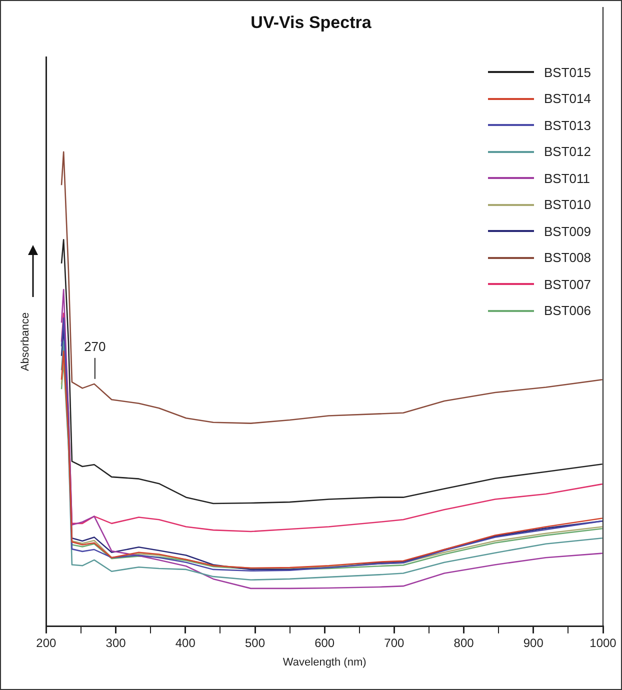 The image size is (622, 690). I want to click on y-axis-title: Absorbance, so click(26, 342).